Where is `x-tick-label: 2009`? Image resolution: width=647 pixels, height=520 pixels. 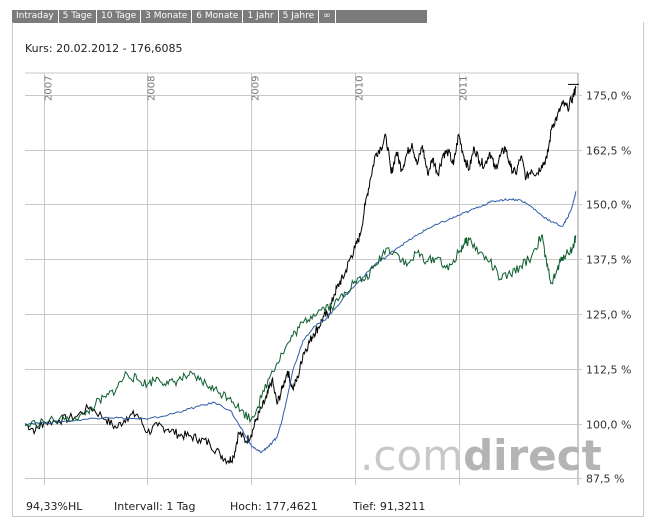
x-tick-label: 2009 is located at coordinates (256, 88).